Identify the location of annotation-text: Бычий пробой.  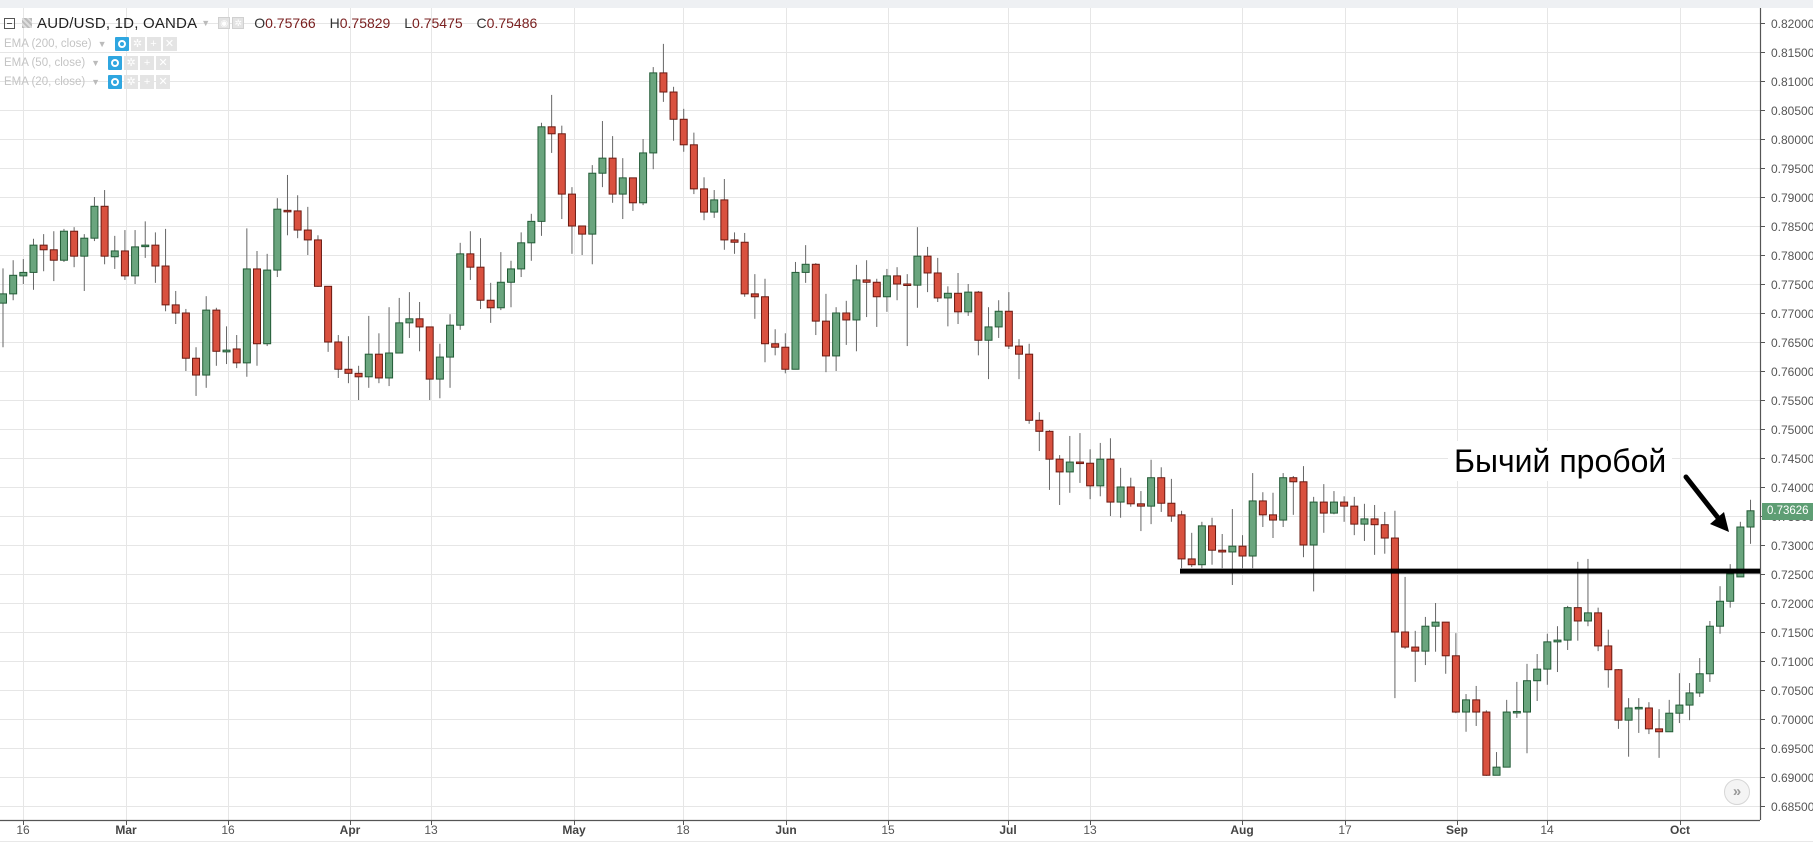
(1560, 461).